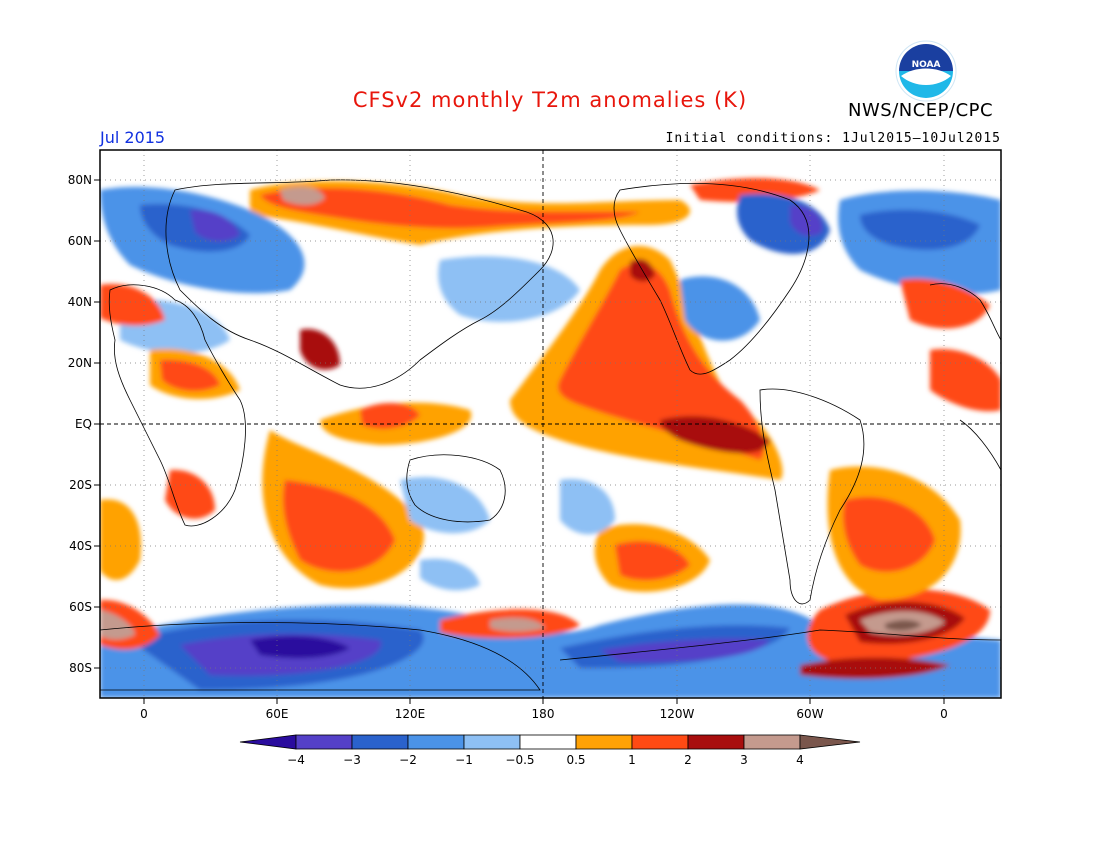 This screenshot has width=1100, height=850. Describe the element at coordinates (80, 546) in the screenshot. I see `lat-label: 40S` at that location.